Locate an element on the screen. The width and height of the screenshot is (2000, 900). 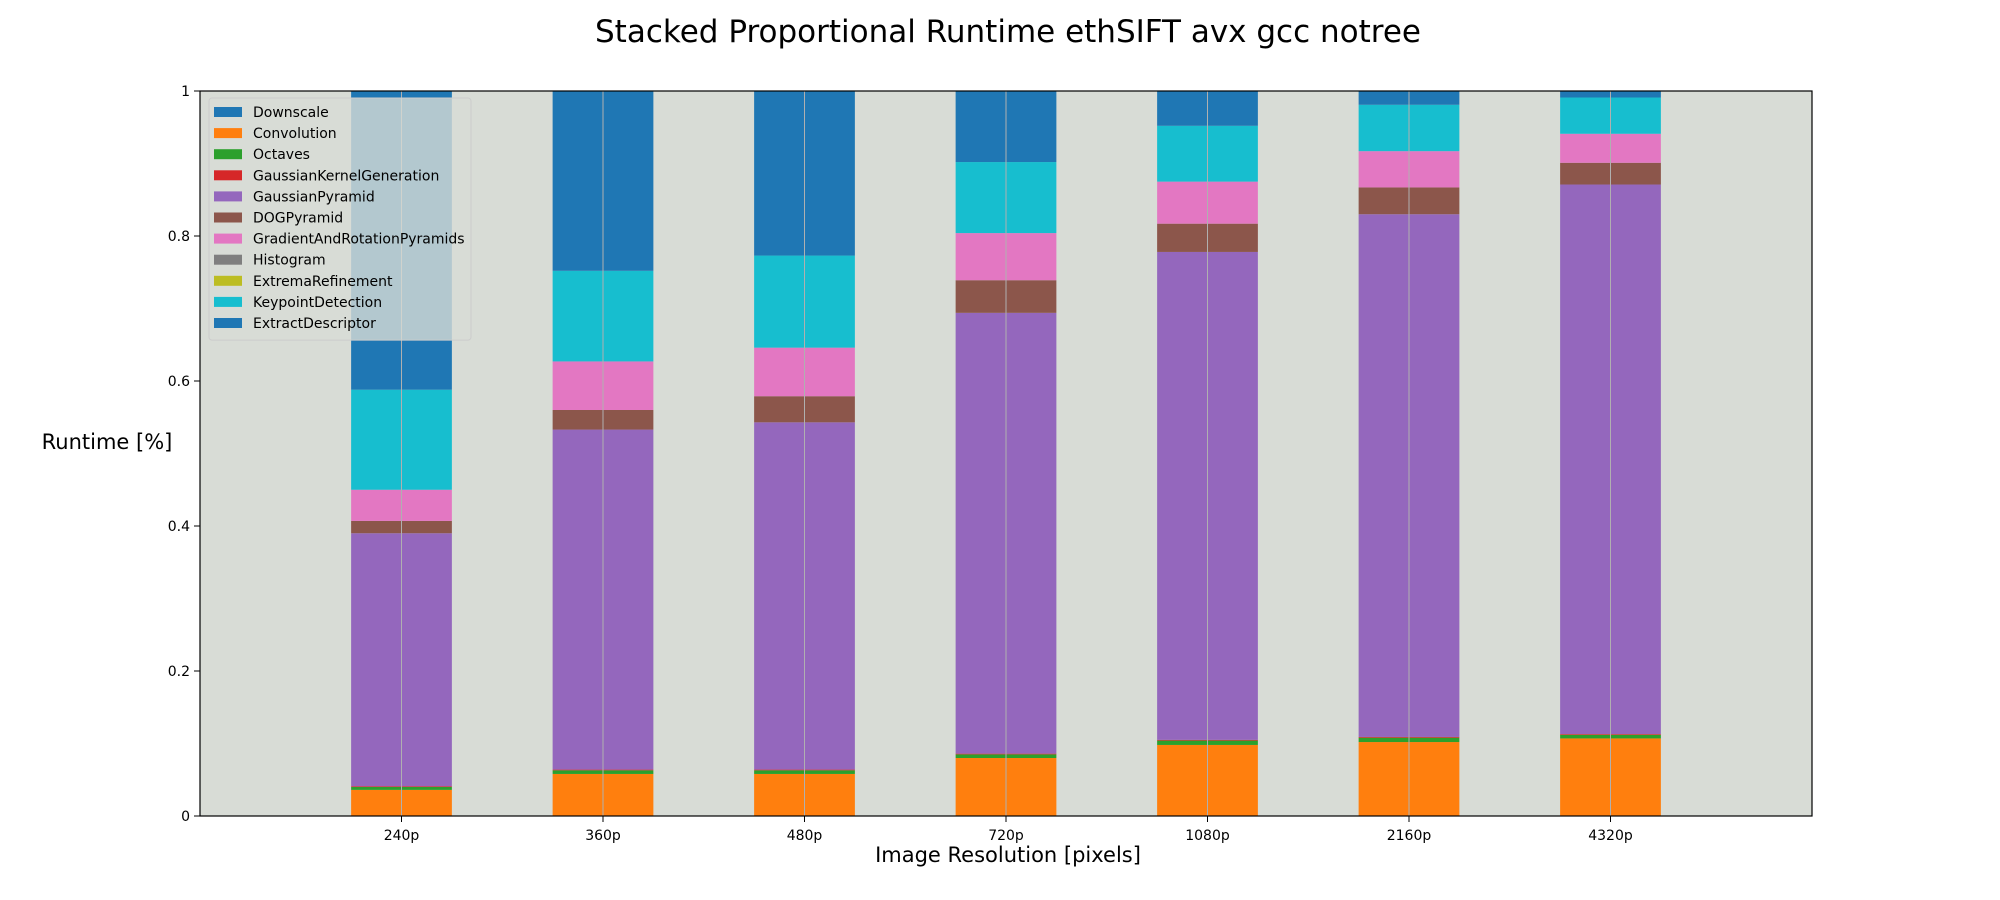
x-tick-label: 2160p is located at coordinates (1409, 836).